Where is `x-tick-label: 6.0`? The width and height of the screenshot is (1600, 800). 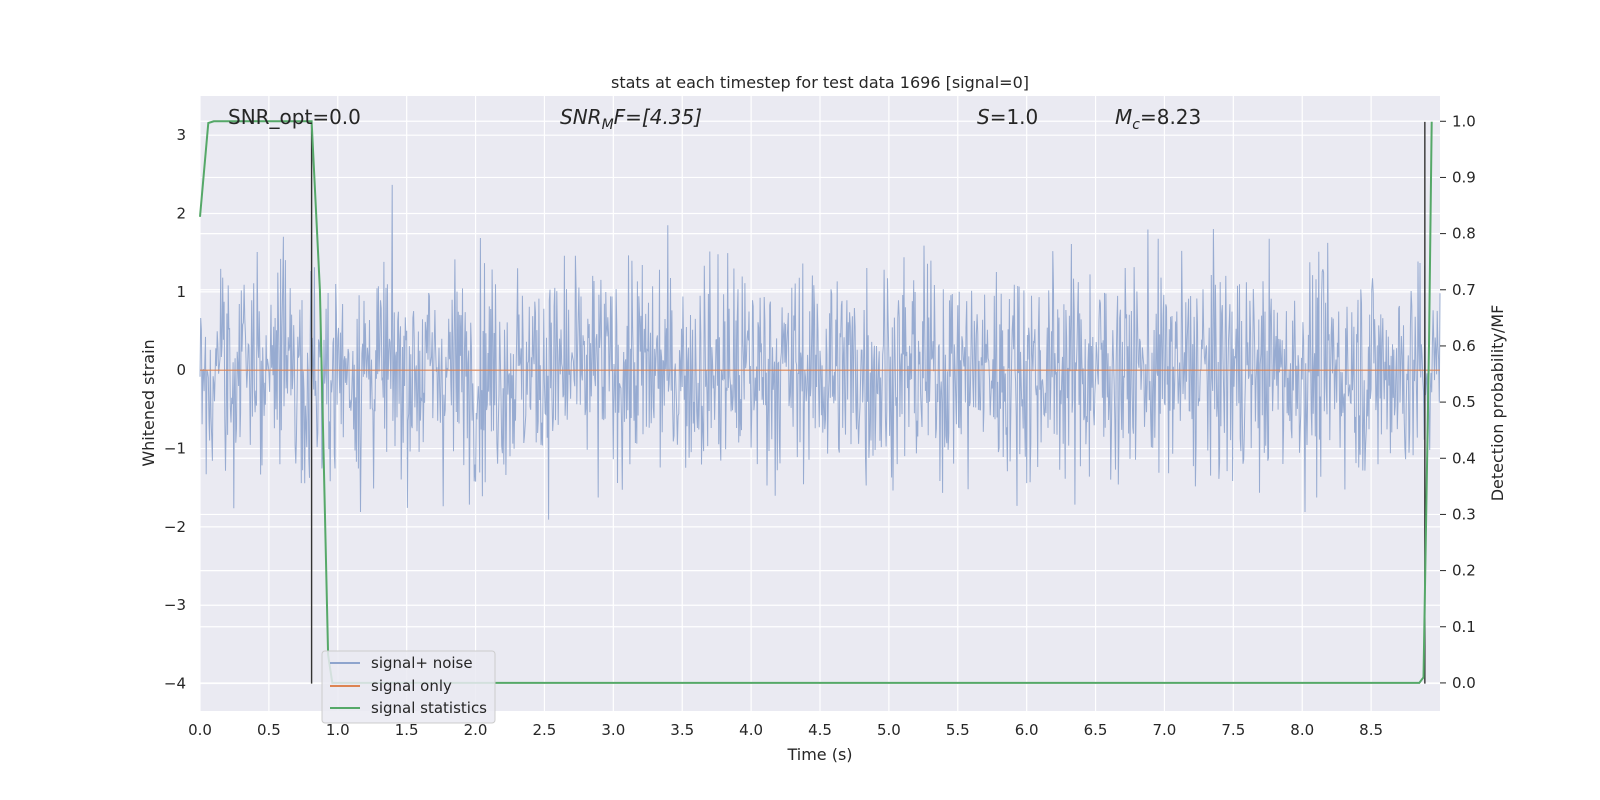
x-tick-label: 6.0 is located at coordinates (1027, 730).